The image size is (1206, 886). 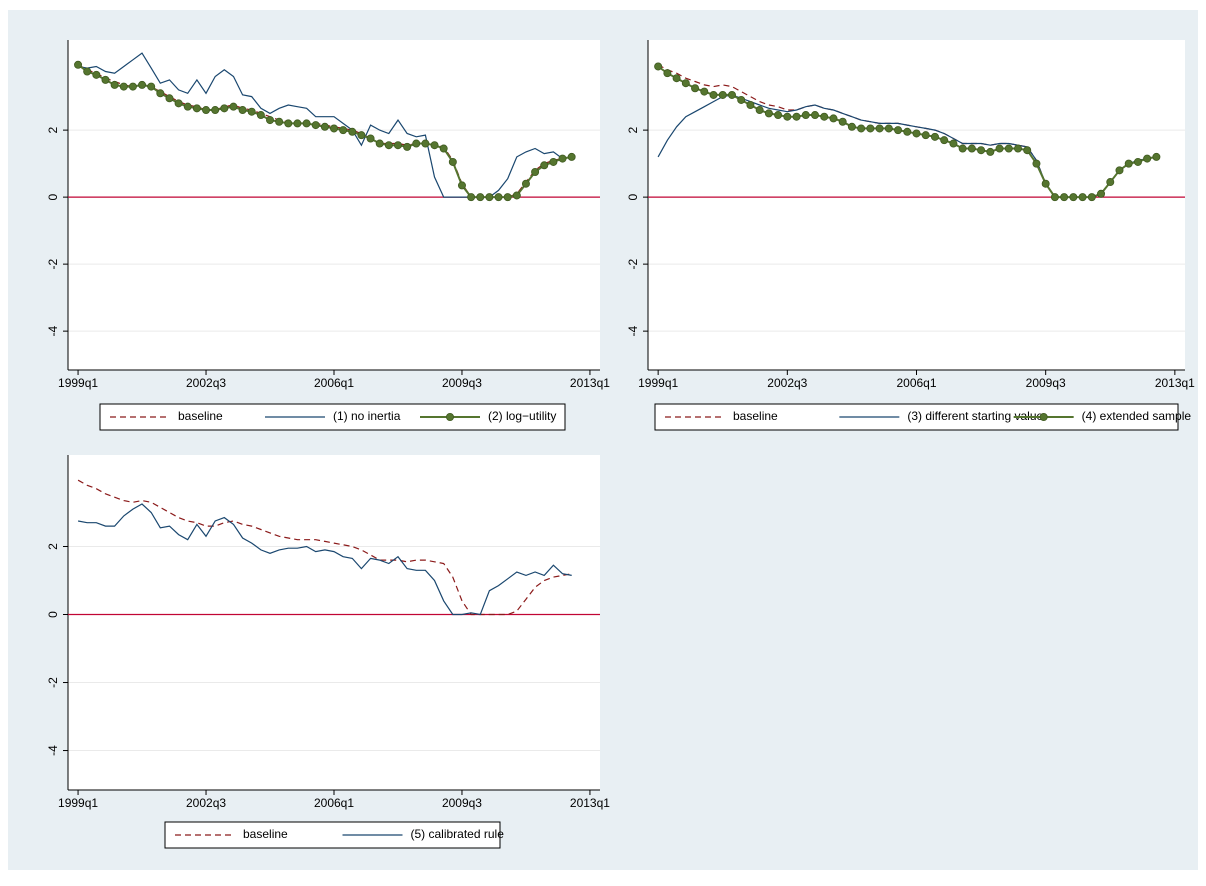 What do you see at coordinates (458, 834) in the screenshot?
I see `legend-label: (5) calibrated rule` at bounding box center [458, 834].